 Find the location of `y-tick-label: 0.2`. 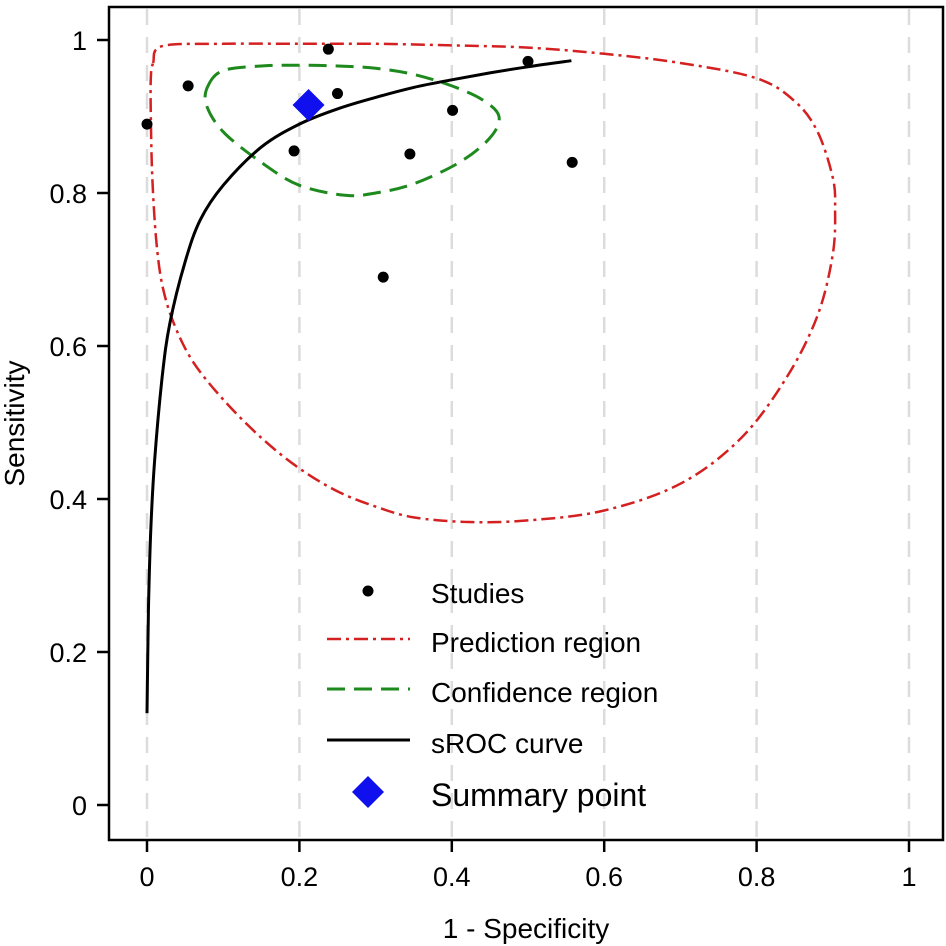

y-tick-label: 0.2 is located at coordinates (68, 653).